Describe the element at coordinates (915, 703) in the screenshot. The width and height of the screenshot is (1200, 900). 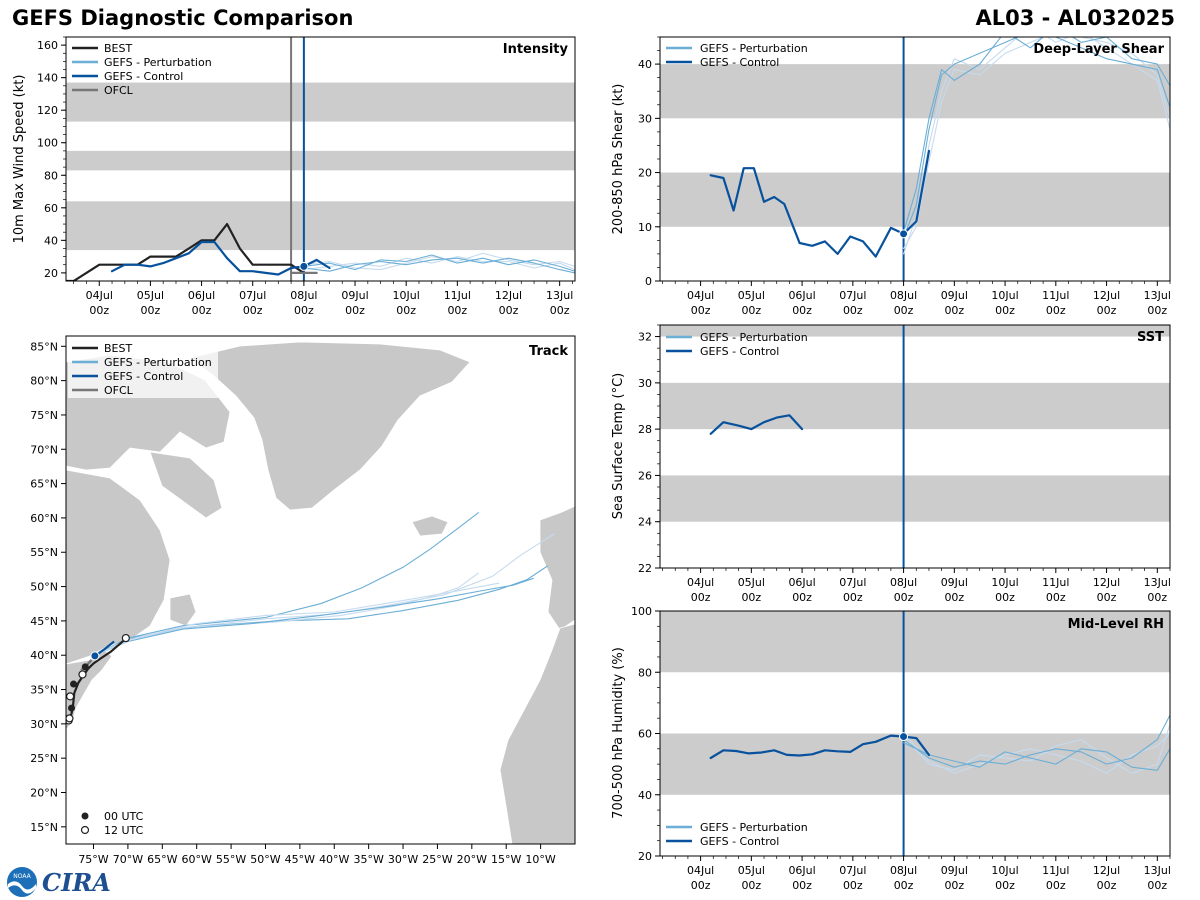
I see `rh-bands` at that location.